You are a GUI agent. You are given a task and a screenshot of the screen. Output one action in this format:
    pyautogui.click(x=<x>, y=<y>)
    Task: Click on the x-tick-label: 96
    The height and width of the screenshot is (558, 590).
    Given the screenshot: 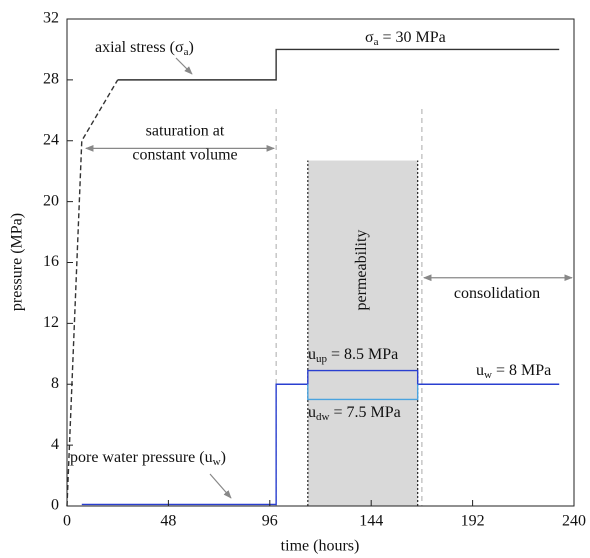 What is the action you would take?
    pyautogui.click(x=270, y=521)
    